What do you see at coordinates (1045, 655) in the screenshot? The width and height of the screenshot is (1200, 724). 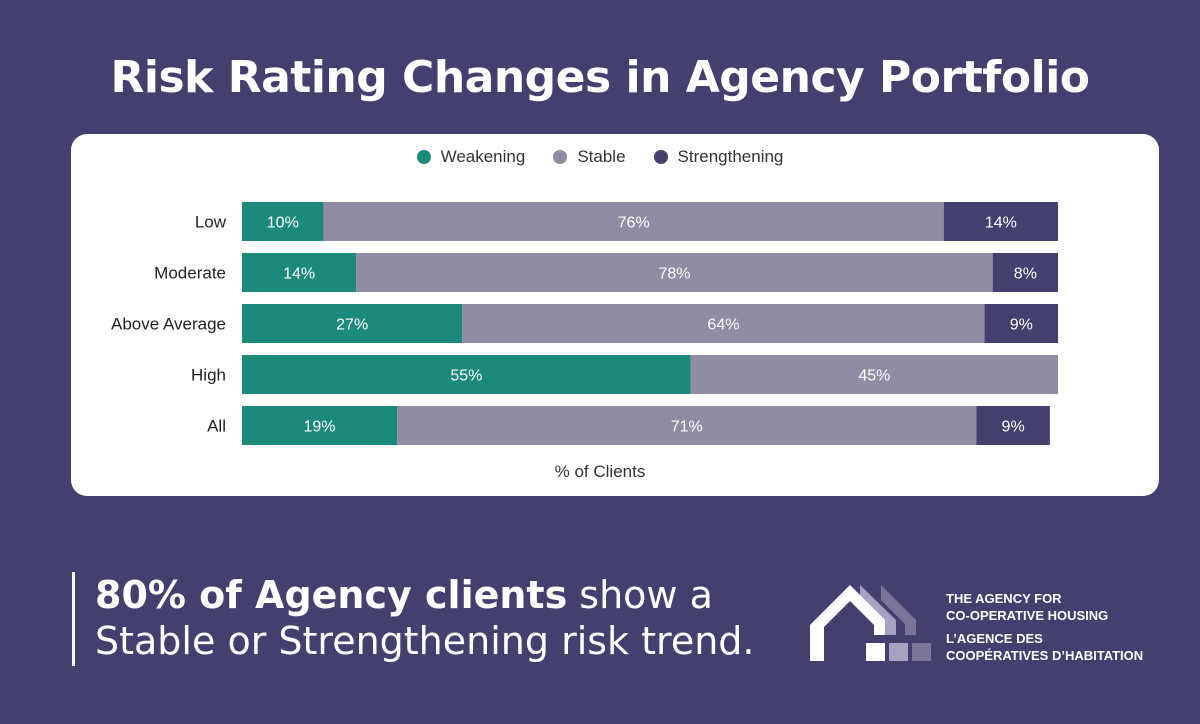 I see `logo-line4: COOPÉRATIVES D’HABITATION` at bounding box center [1045, 655].